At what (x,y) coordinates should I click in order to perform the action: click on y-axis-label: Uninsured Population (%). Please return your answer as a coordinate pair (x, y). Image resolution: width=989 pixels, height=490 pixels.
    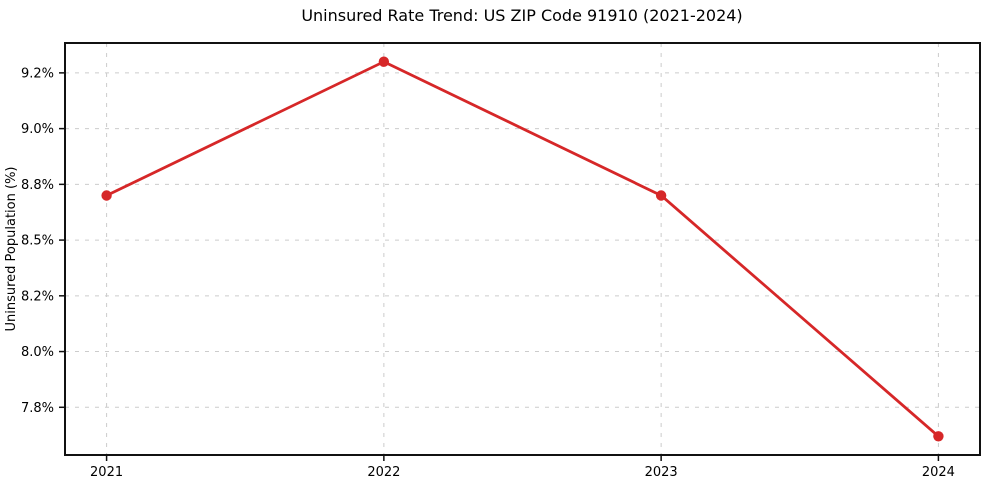
    Looking at the image, I should click on (11, 249).